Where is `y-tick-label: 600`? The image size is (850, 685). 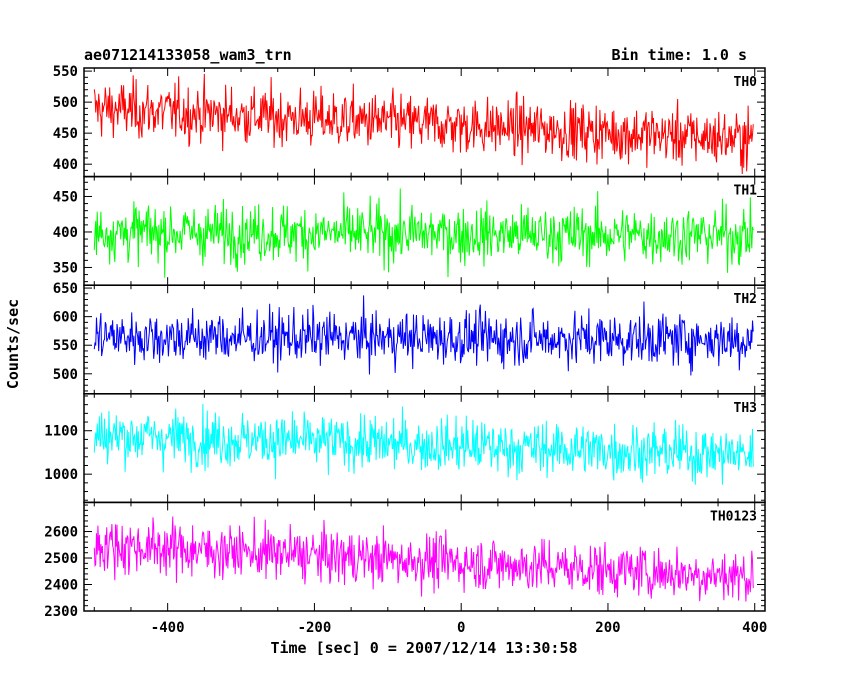
y-tick-label: 600 is located at coordinates (65, 318).